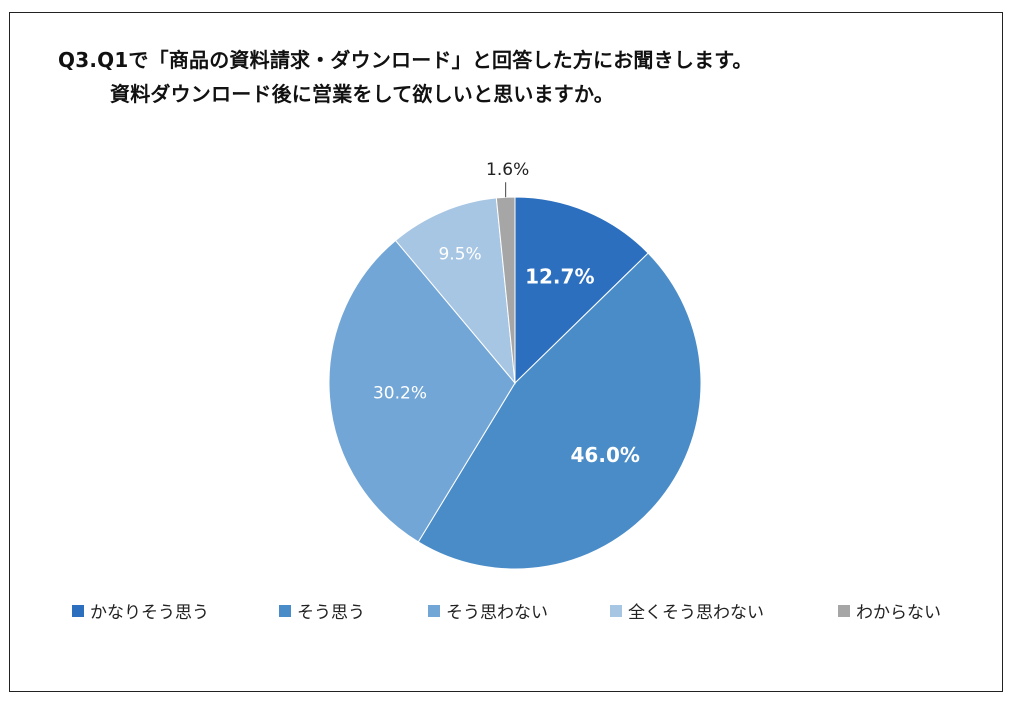 This screenshot has width=1024, height=708. What do you see at coordinates (362, 94) in the screenshot?
I see `chart-title-line-2: 資料ダウンロード後に営業をして欲しいと思いますか。` at bounding box center [362, 94].